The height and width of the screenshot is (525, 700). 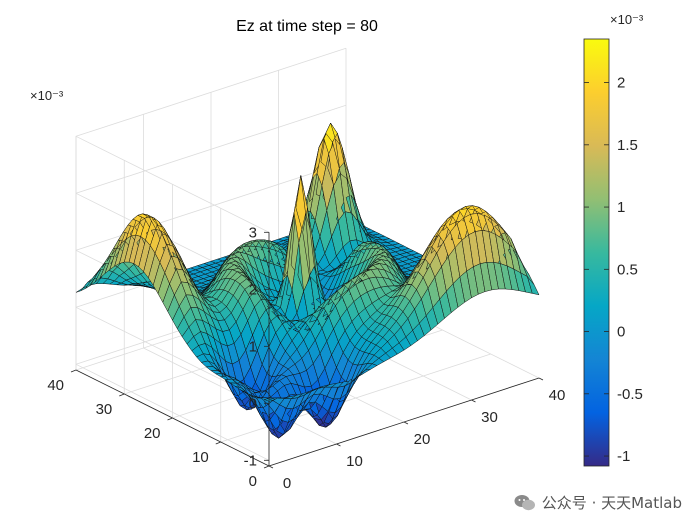 I want to click on x-tick-label: 40, so click(x=557, y=395).